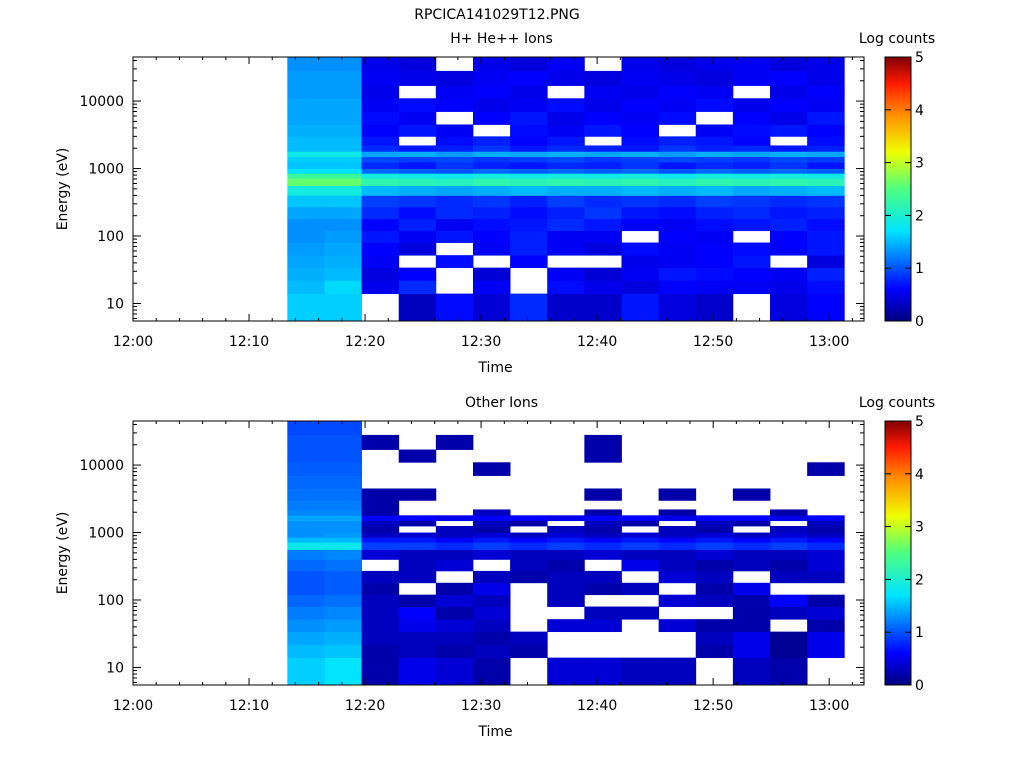 The height and width of the screenshot is (768, 1024). What do you see at coordinates (904, 554) in the screenshot?
I see `colorbar: 0 1 2 3 4 5` at bounding box center [904, 554].